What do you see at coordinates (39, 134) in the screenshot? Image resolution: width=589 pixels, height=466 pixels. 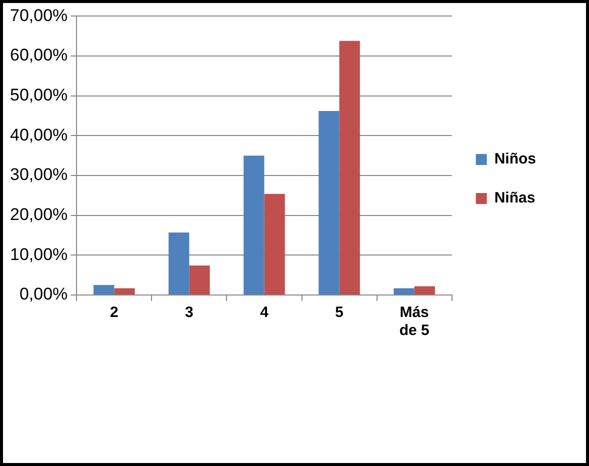 I see `y-tick-label: 40,00%` at bounding box center [39, 134].